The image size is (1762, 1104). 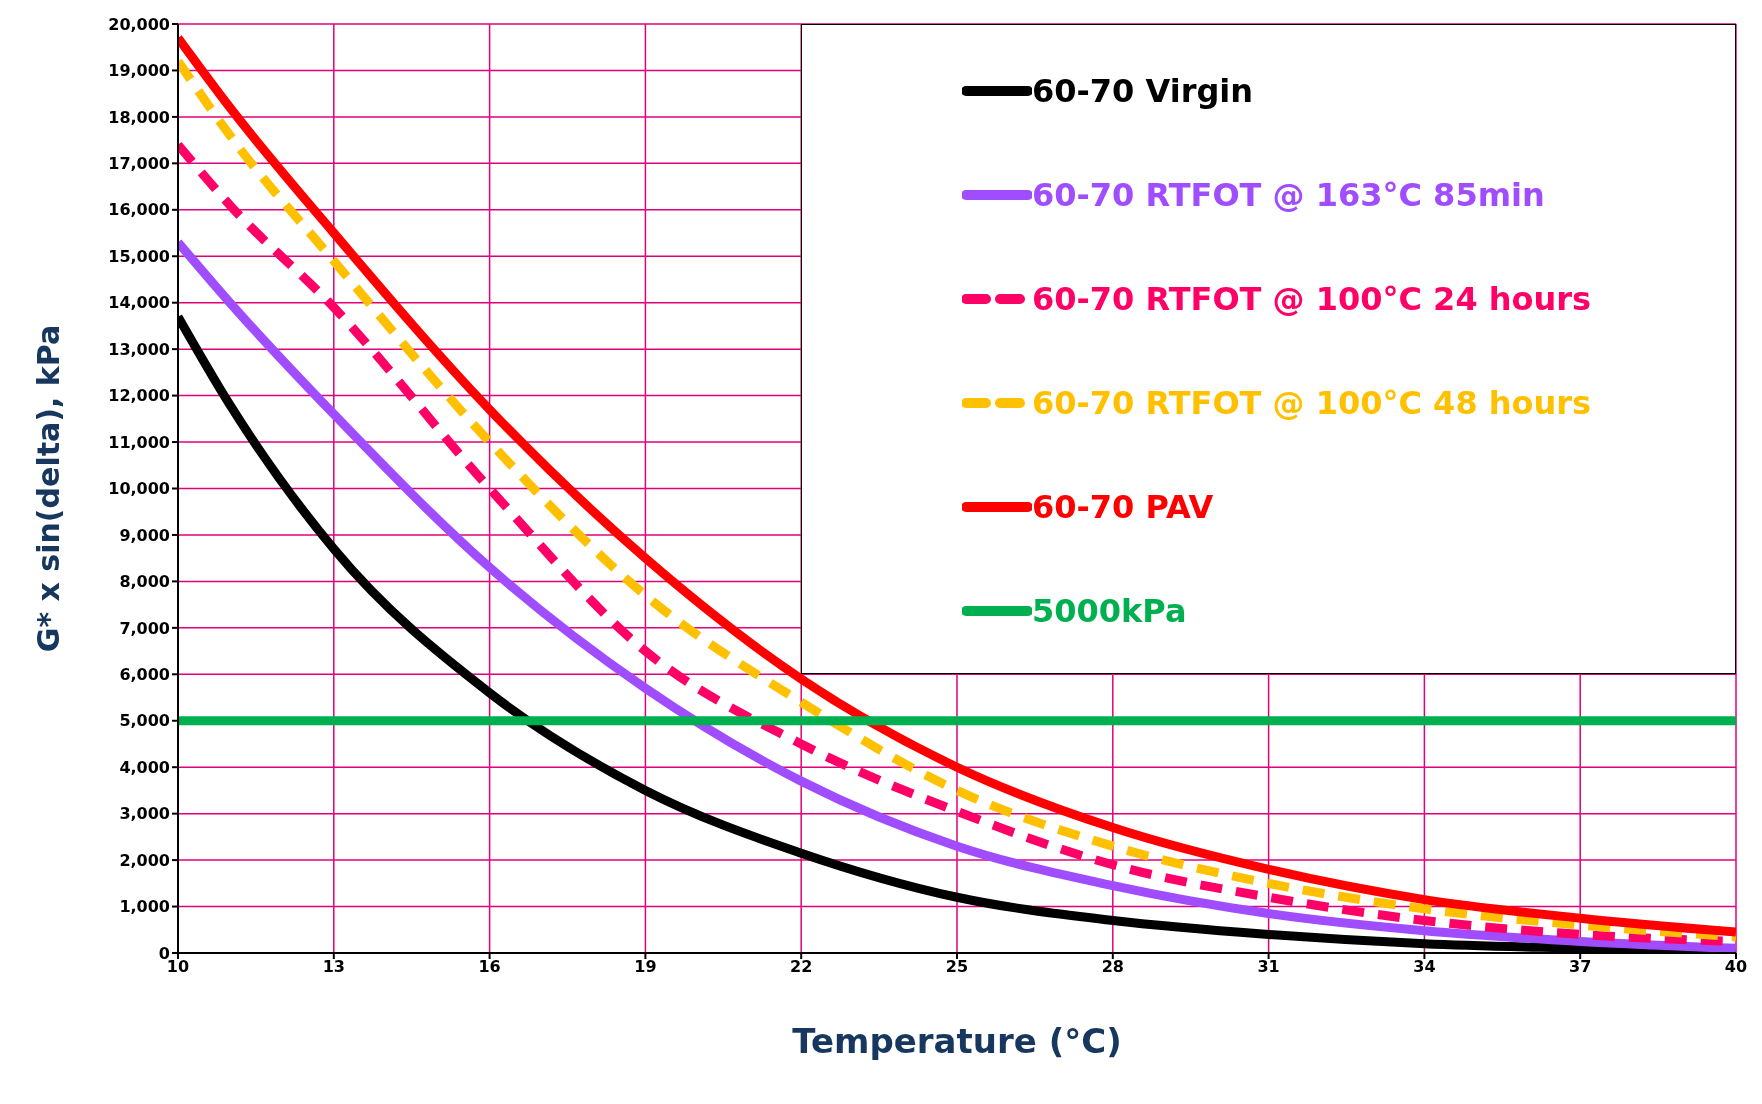 I want to click on y-tick-label: 16,000, so click(x=139, y=210).